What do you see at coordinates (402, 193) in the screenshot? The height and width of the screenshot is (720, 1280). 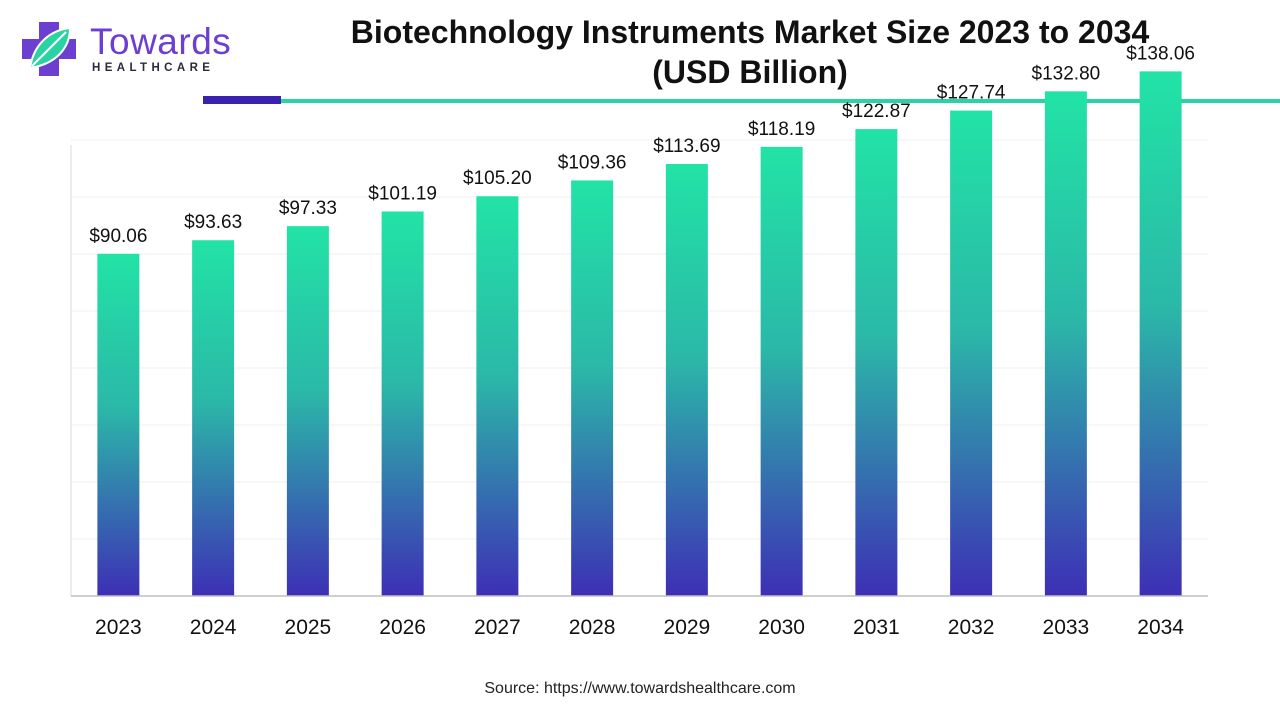 I see `data-label-2026: $101.19` at bounding box center [402, 193].